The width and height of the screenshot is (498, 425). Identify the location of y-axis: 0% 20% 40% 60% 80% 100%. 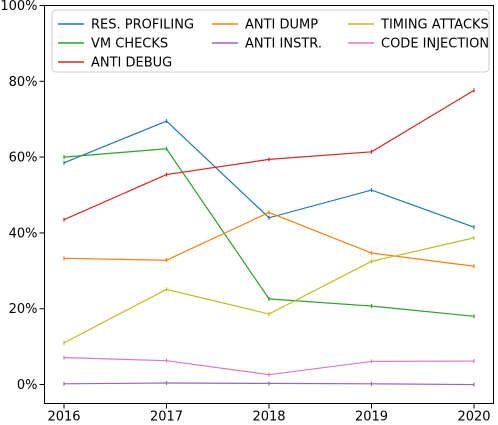
(22, 196).